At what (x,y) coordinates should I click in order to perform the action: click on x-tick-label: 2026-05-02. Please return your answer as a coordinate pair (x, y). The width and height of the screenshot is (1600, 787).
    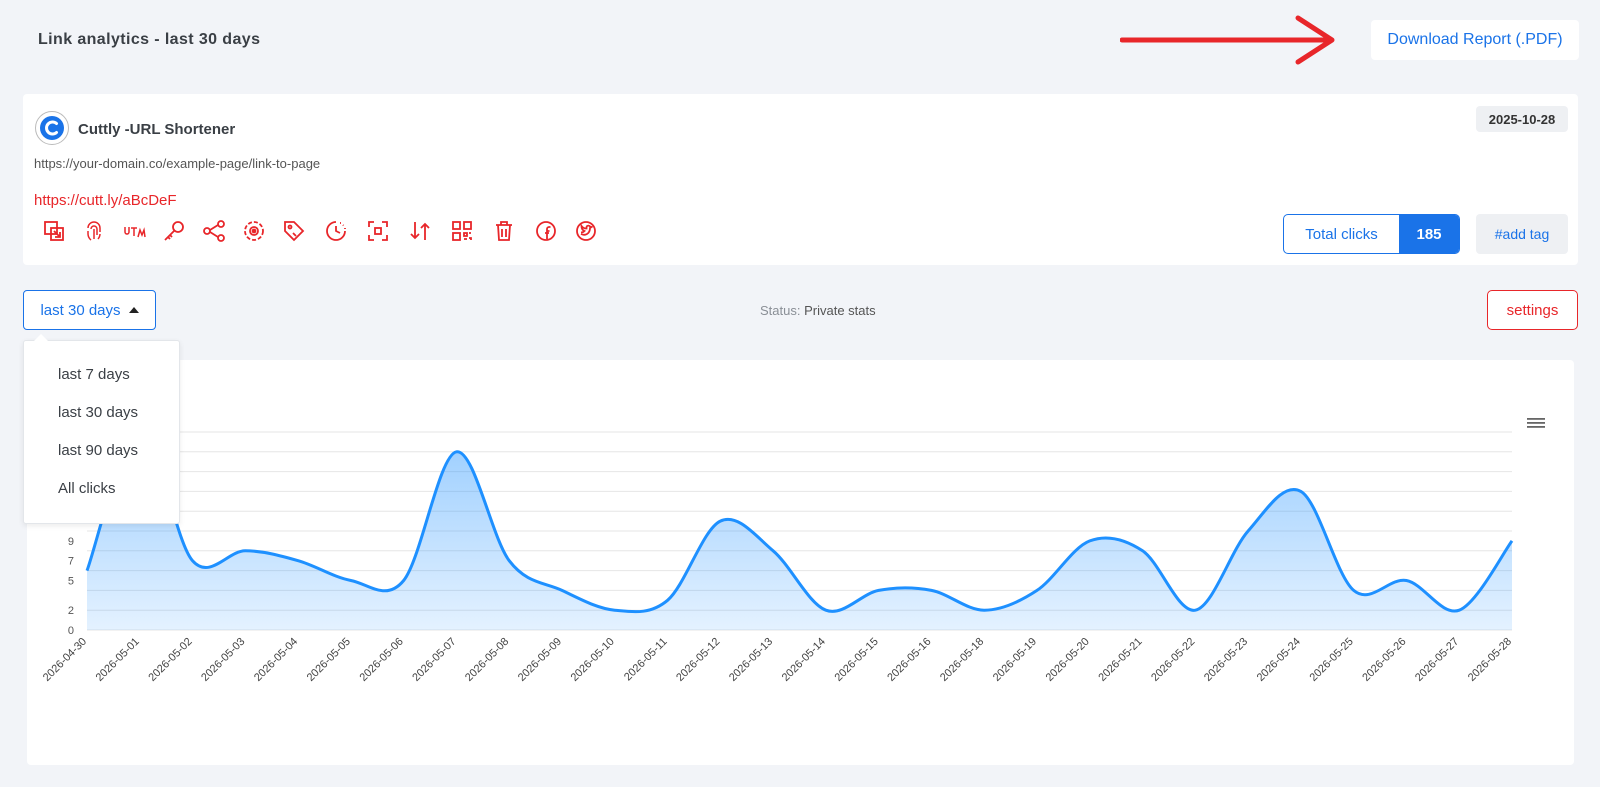
    Looking at the image, I should click on (170, 660).